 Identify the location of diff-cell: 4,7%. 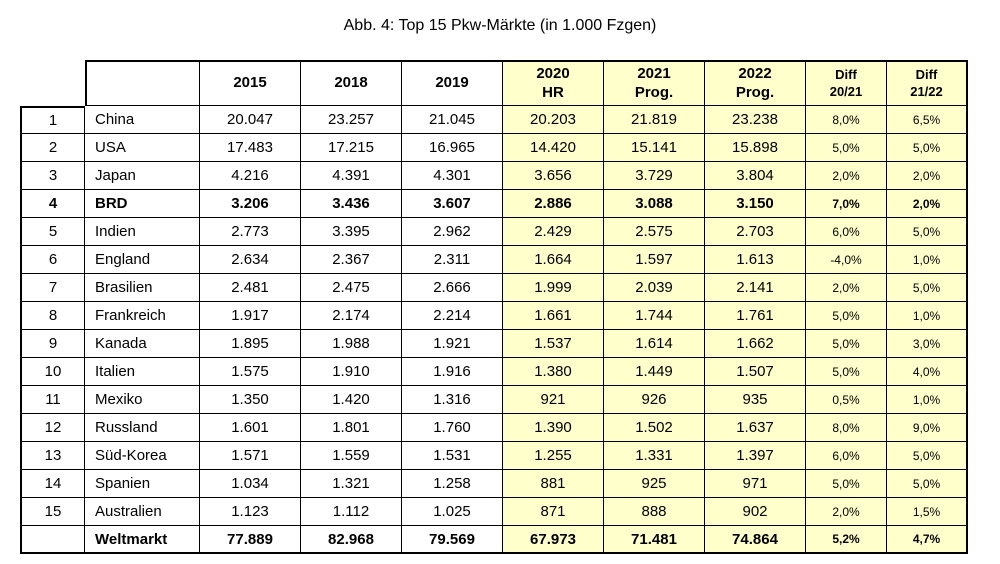
(927, 540).